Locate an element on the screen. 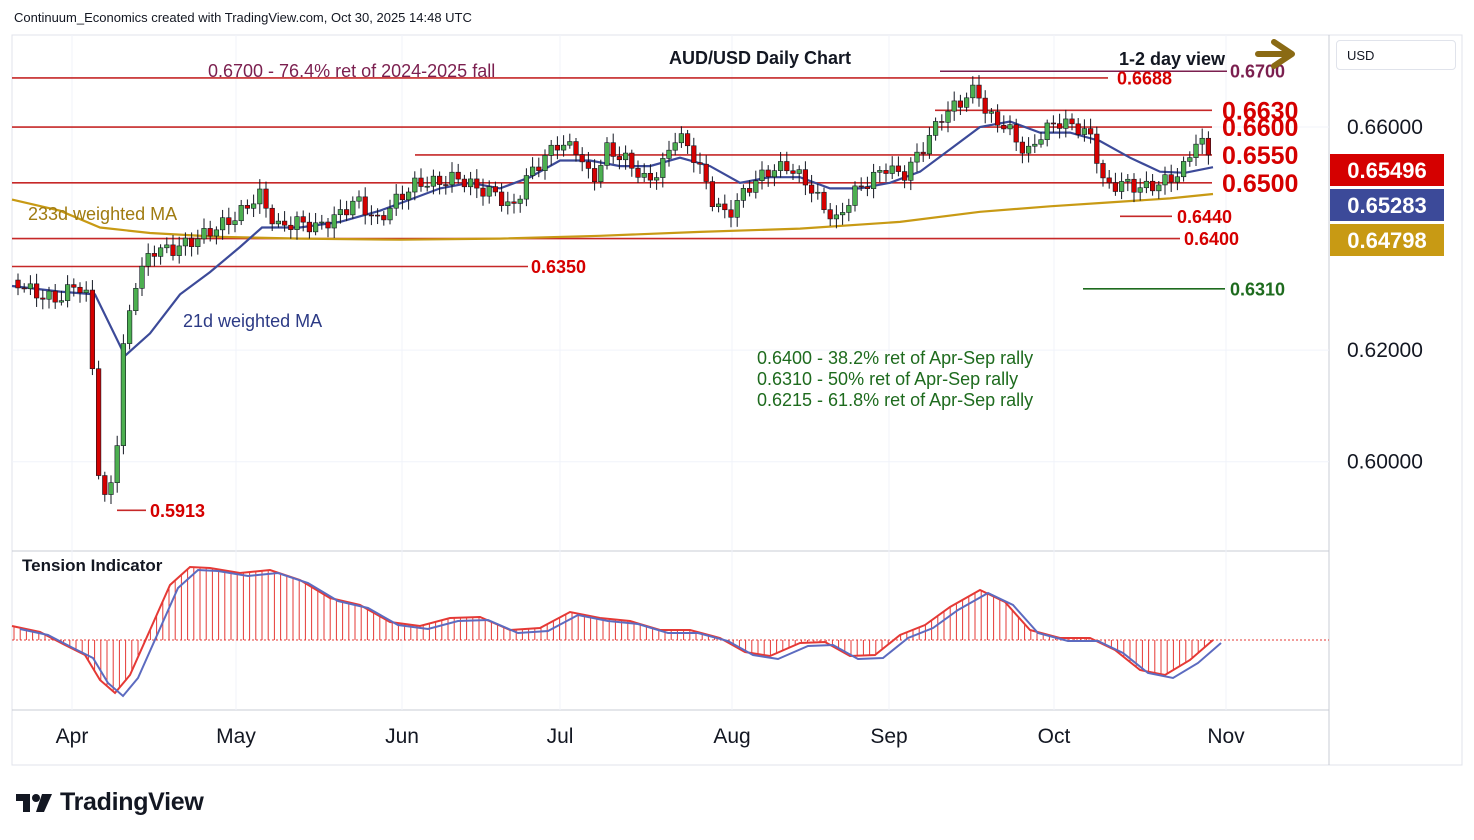 The image size is (1474, 840). chart-title: AUD/USD Daily Chart is located at coordinates (760, 58).